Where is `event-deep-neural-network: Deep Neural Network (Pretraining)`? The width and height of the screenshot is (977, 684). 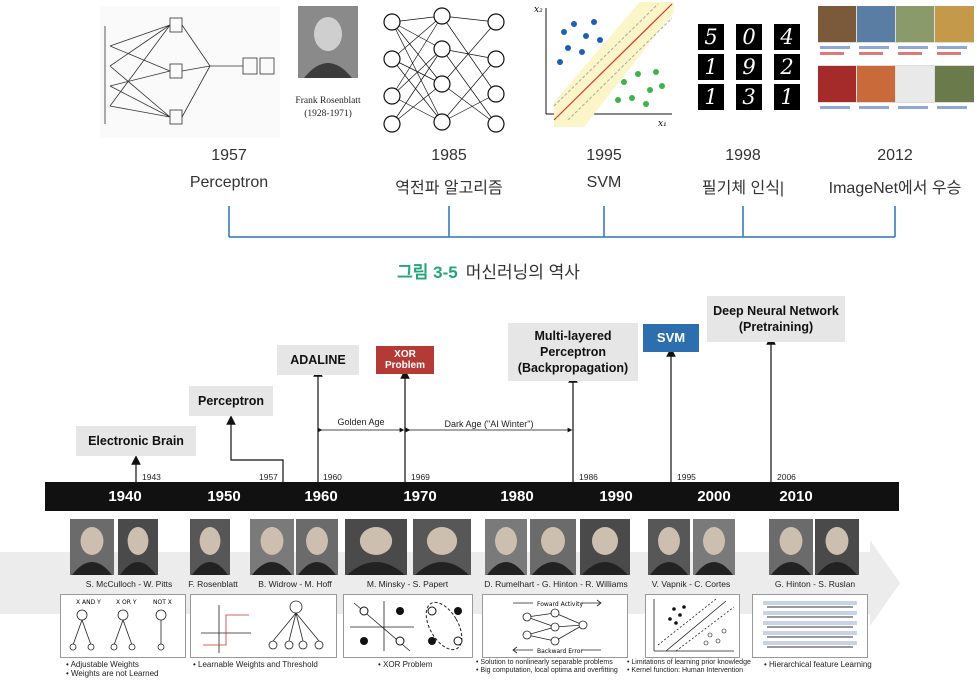 event-deep-neural-network: Deep Neural Network (Pretraining) is located at coordinates (776, 319).